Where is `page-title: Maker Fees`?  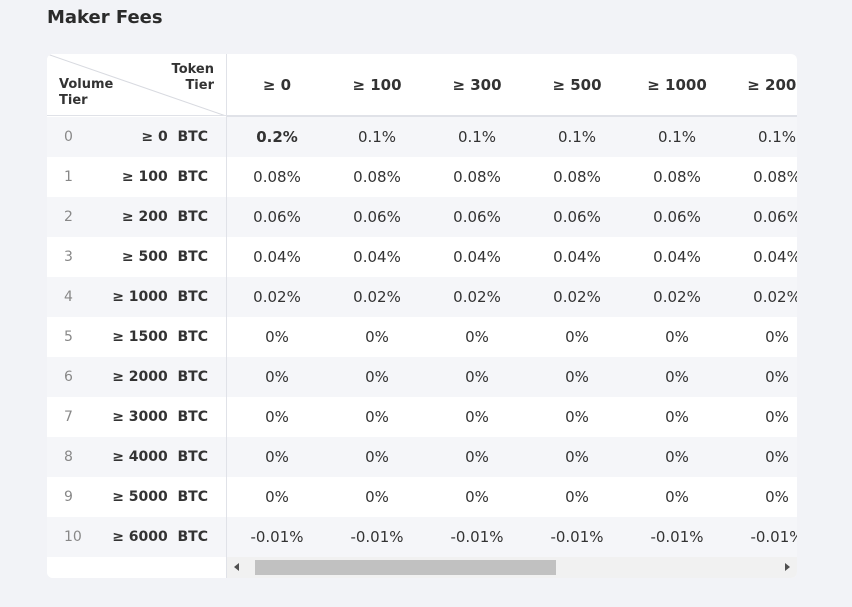
page-title: Maker Fees is located at coordinates (105, 17).